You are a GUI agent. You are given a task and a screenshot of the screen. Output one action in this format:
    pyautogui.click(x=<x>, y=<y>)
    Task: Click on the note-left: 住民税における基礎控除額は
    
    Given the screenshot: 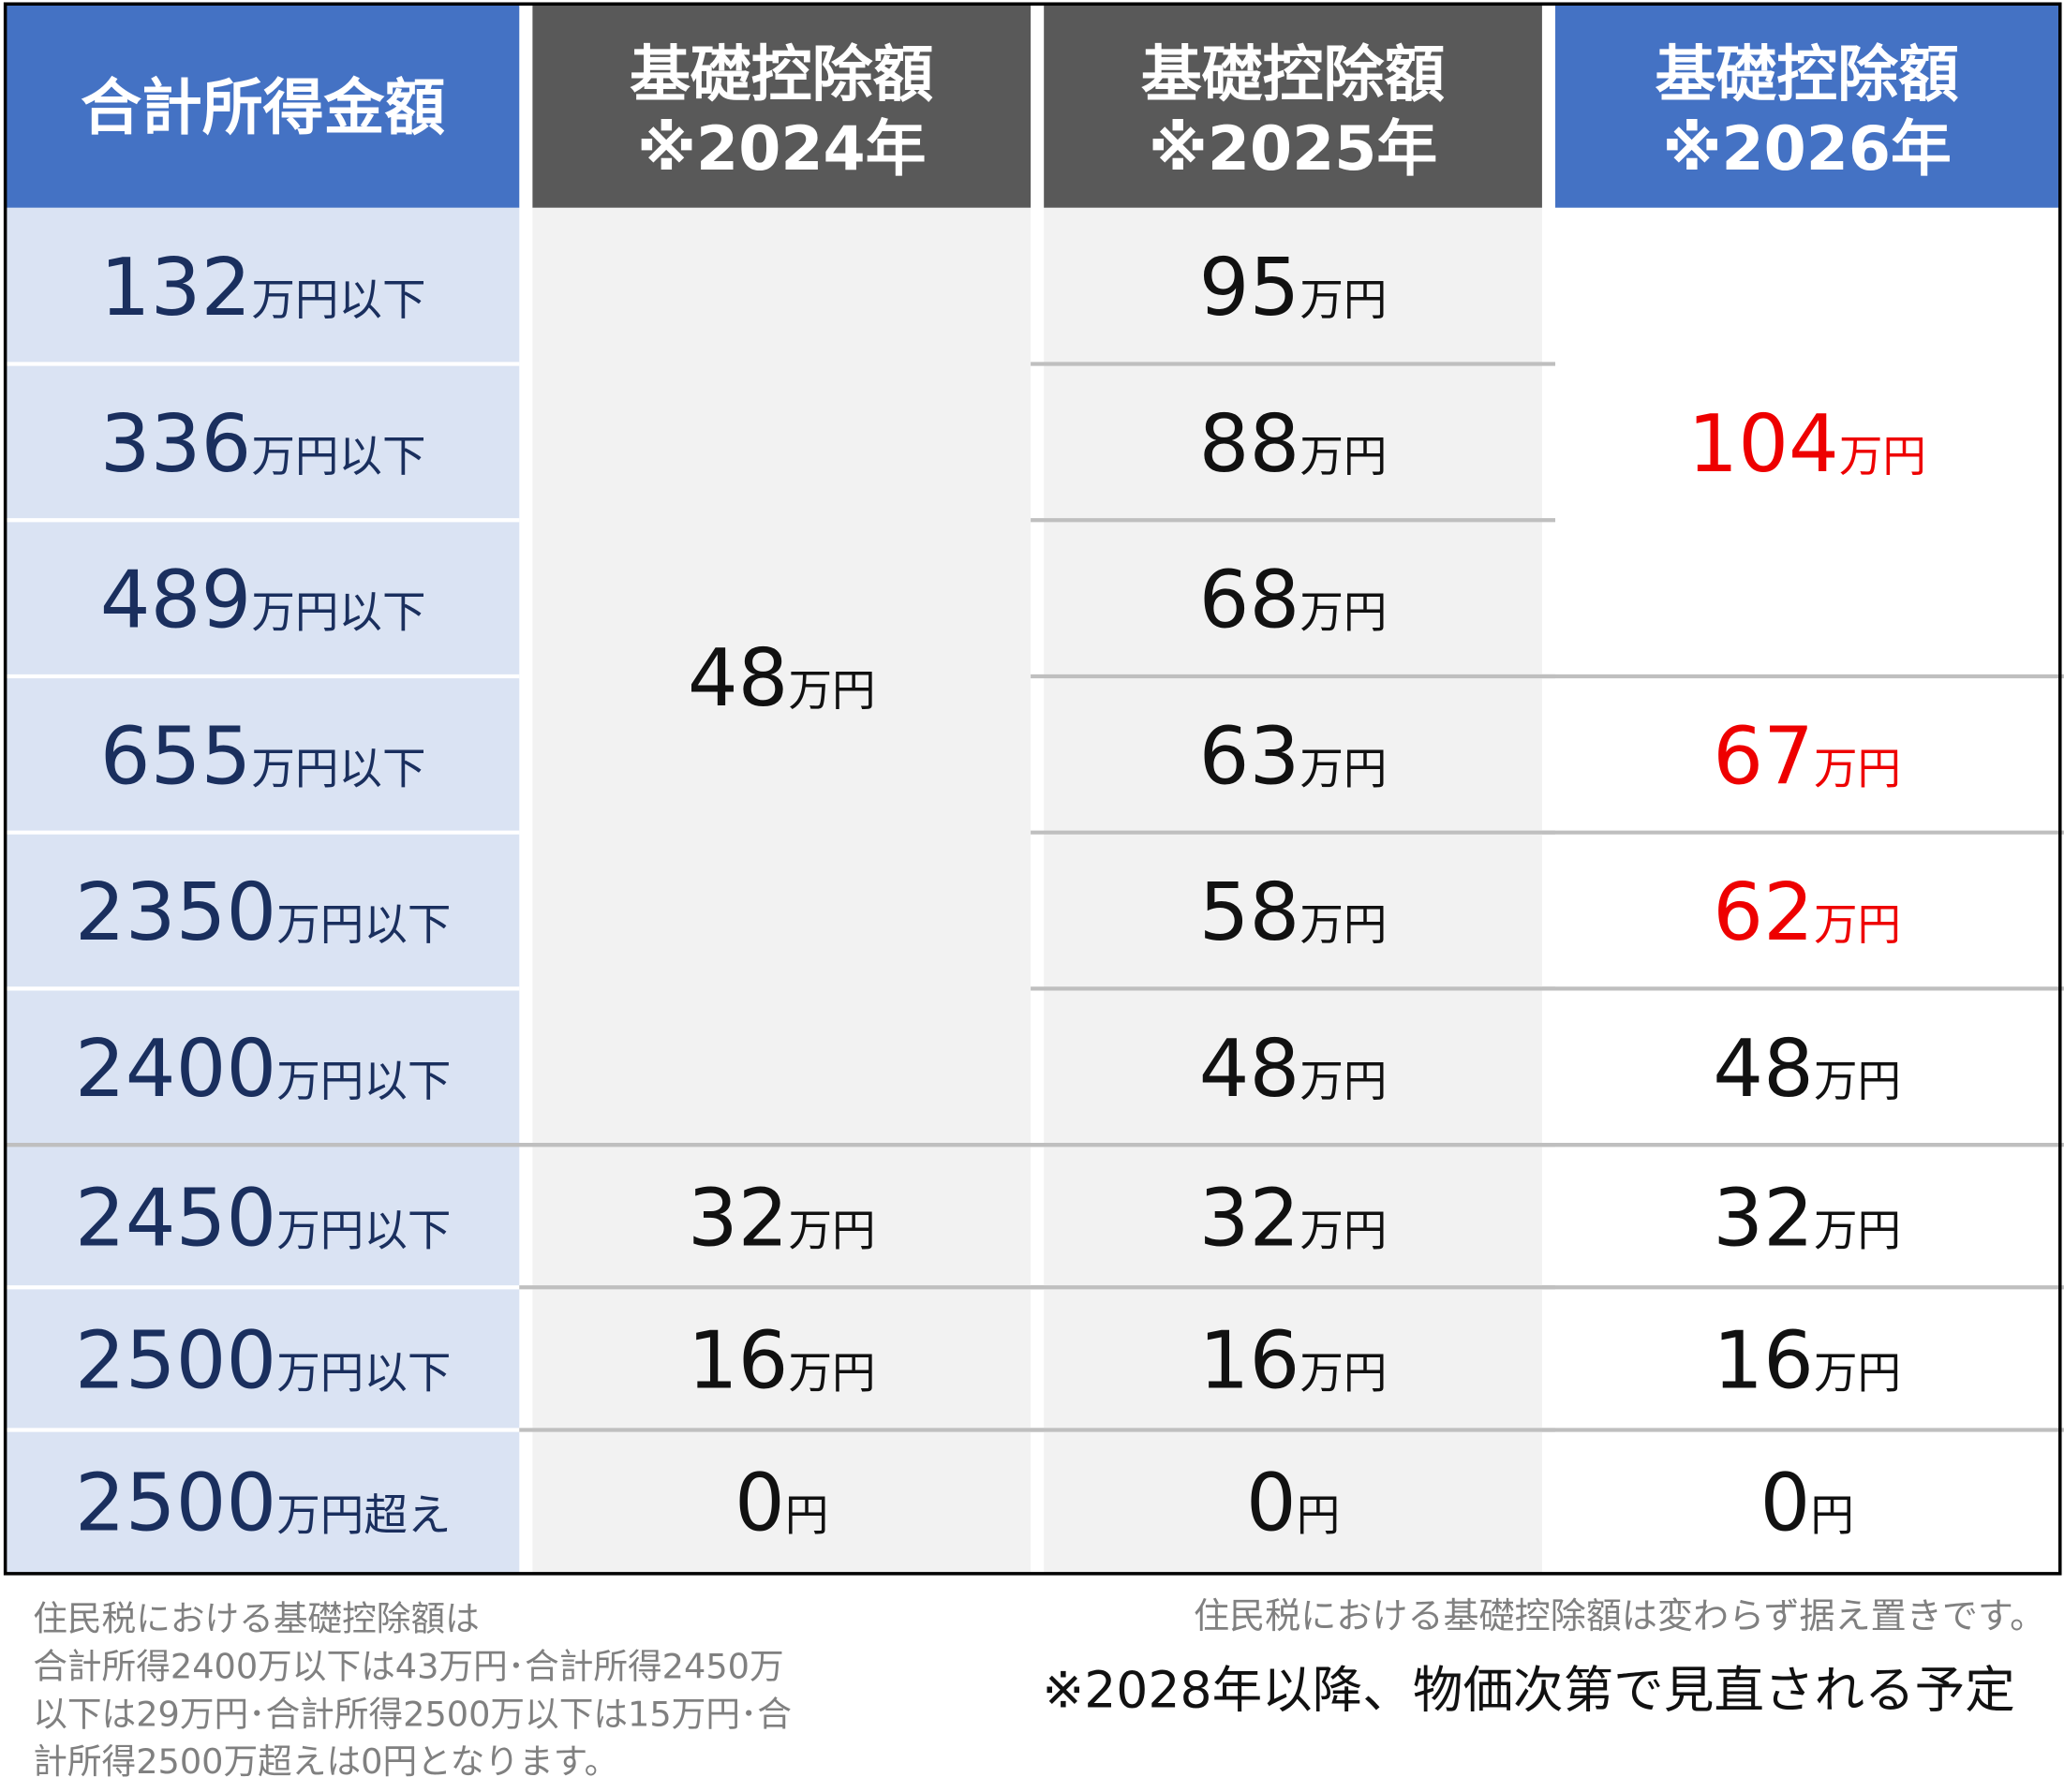 What is the action you would take?
    pyautogui.click(x=256, y=1619)
    